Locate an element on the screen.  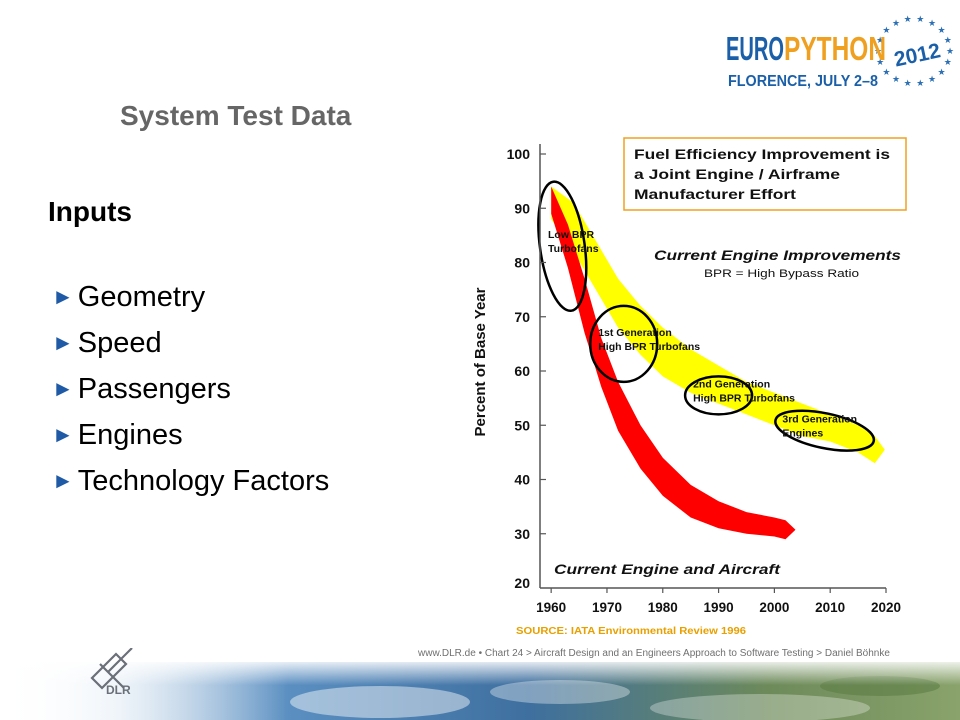
callout-line-1: Fuel Efficiency Improvement is is located at coordinates (762, 154).